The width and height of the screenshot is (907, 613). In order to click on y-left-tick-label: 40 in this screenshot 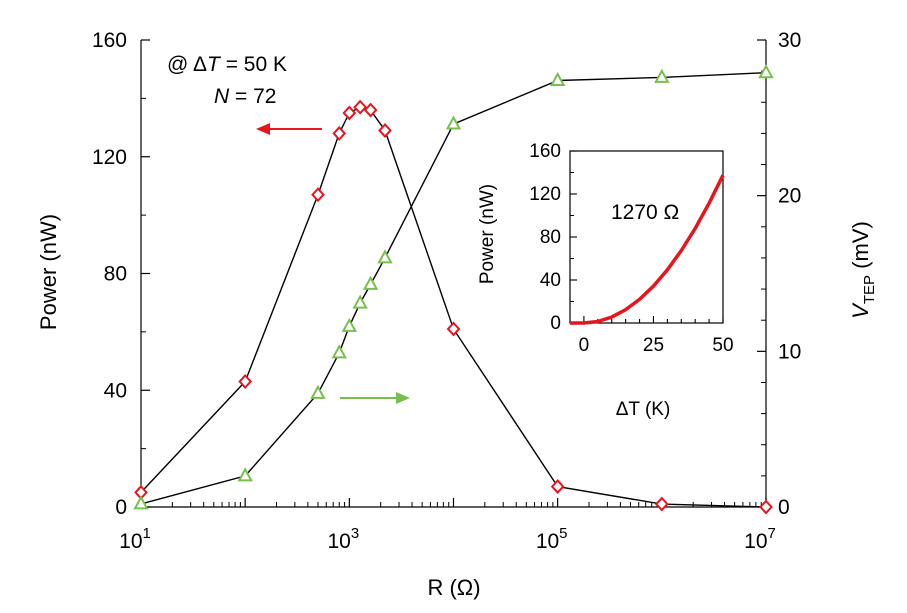, I will do `click(115, 390)`.